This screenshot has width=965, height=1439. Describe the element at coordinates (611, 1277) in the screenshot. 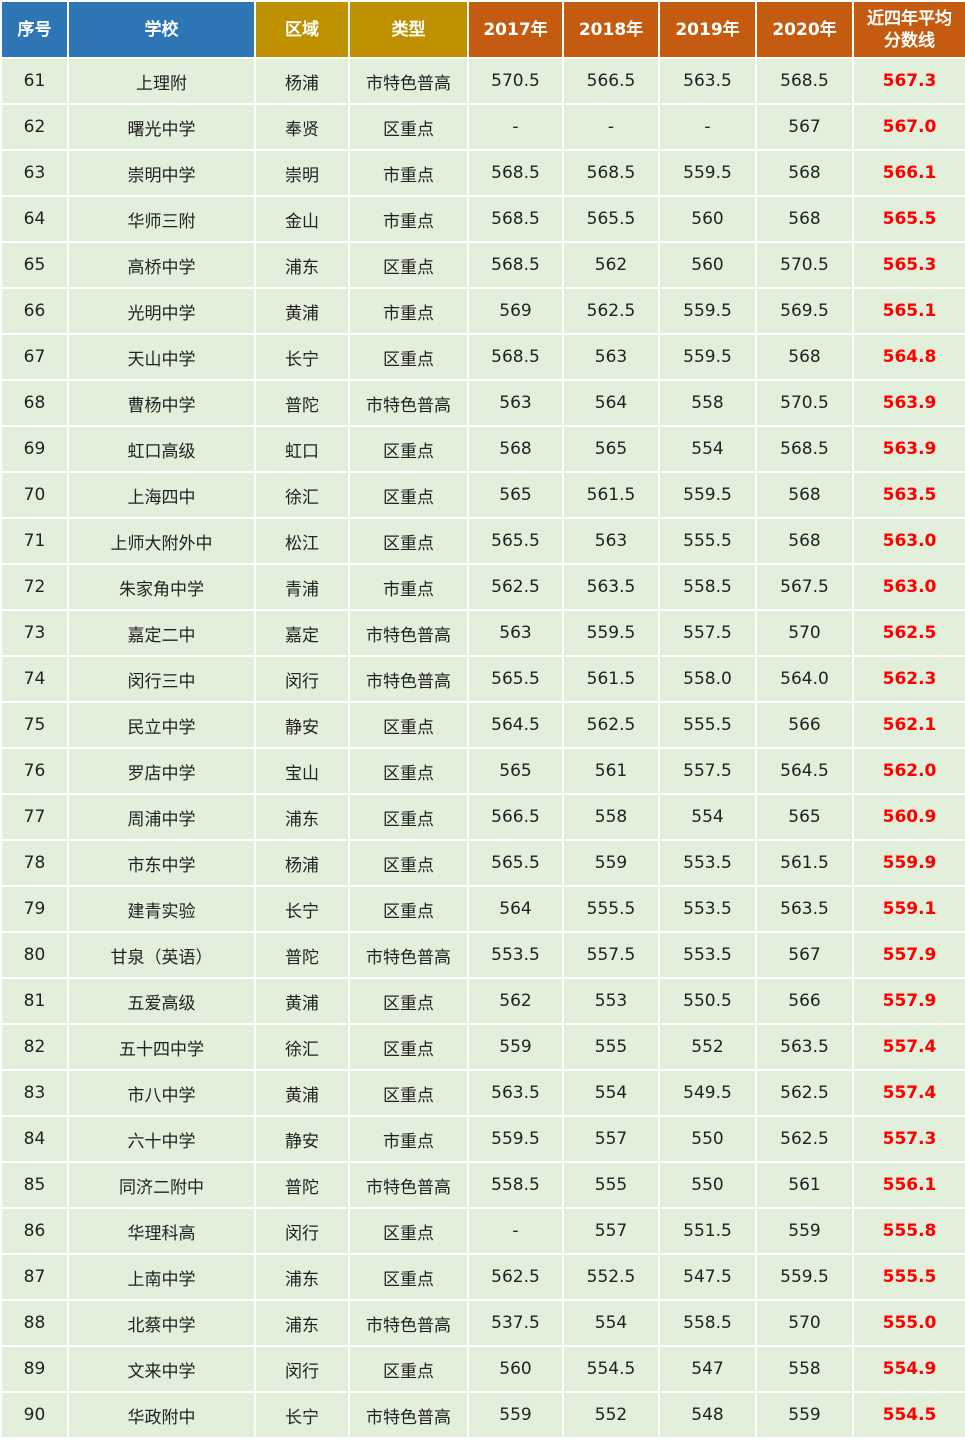

I see `cell-score-2018: 552.5` at that location.